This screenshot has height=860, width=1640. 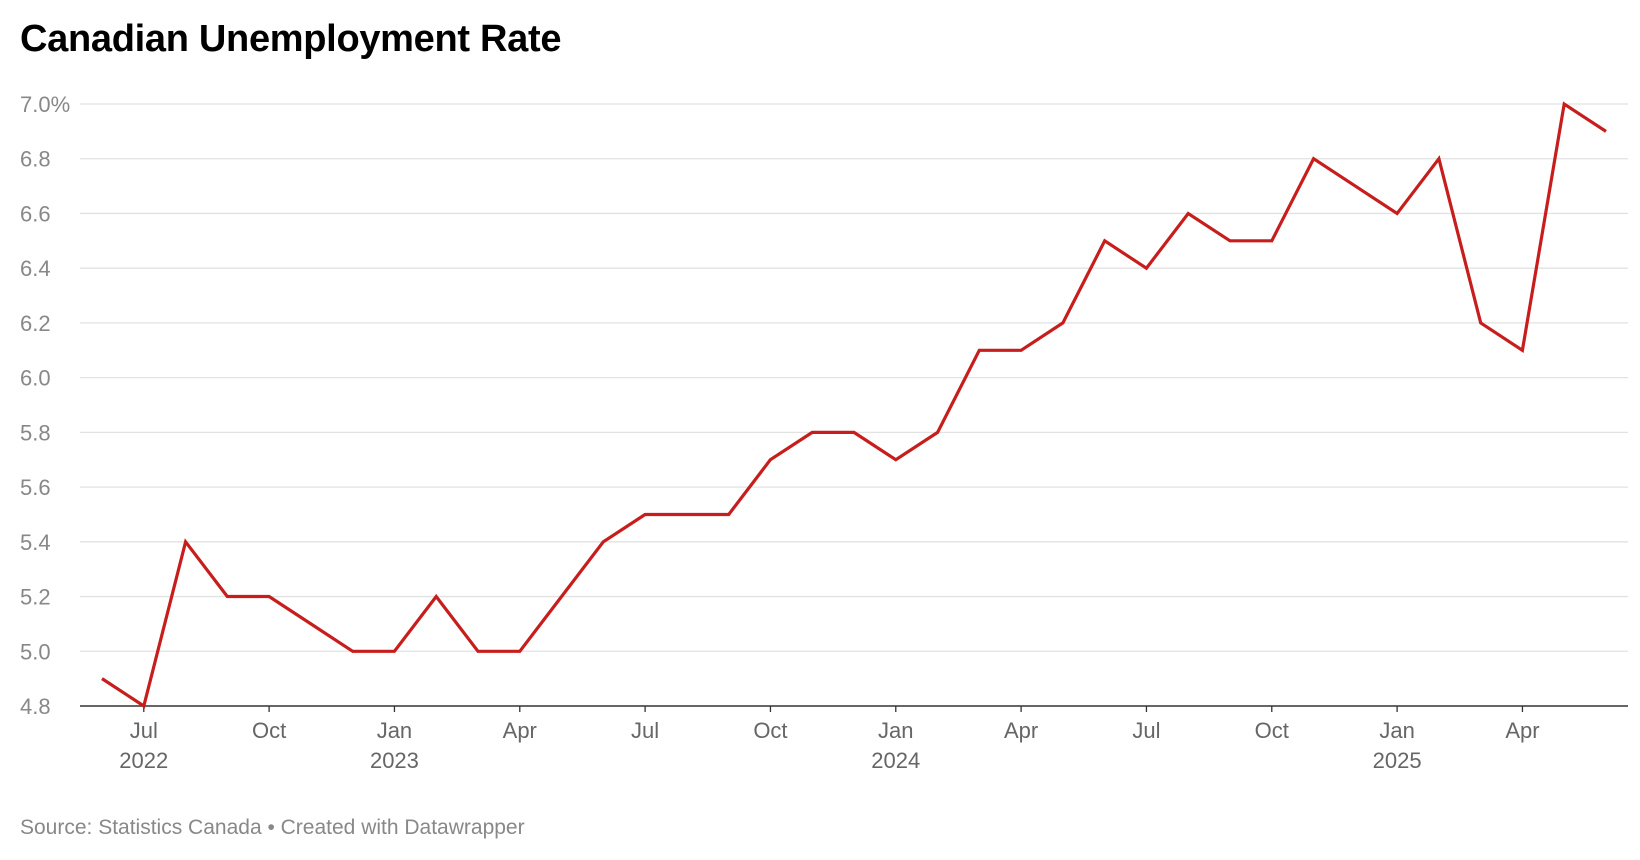 I want to click on y-tick-label: 6.0, so click(x=35, y=378).